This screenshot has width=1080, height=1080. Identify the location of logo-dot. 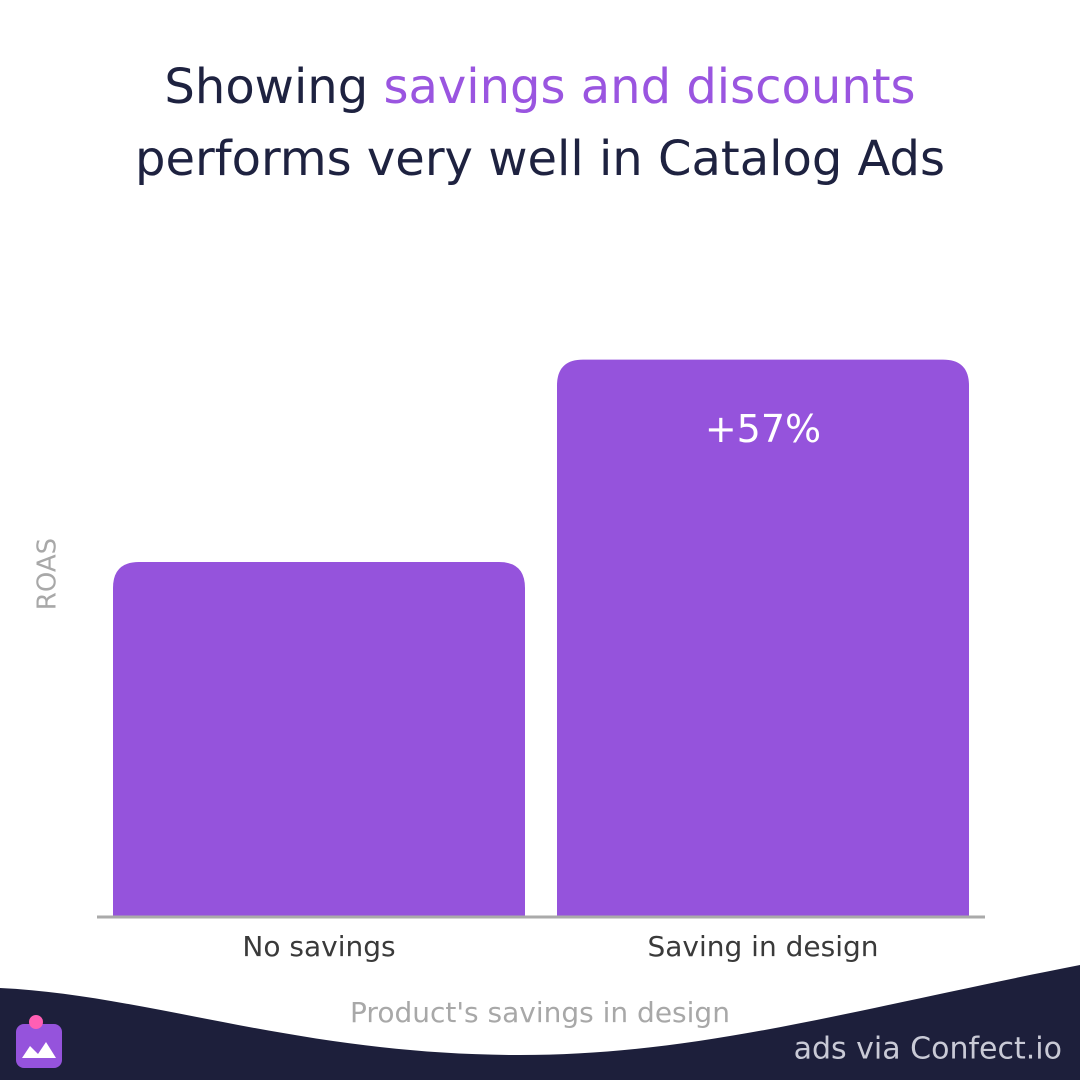
(36, 1022).